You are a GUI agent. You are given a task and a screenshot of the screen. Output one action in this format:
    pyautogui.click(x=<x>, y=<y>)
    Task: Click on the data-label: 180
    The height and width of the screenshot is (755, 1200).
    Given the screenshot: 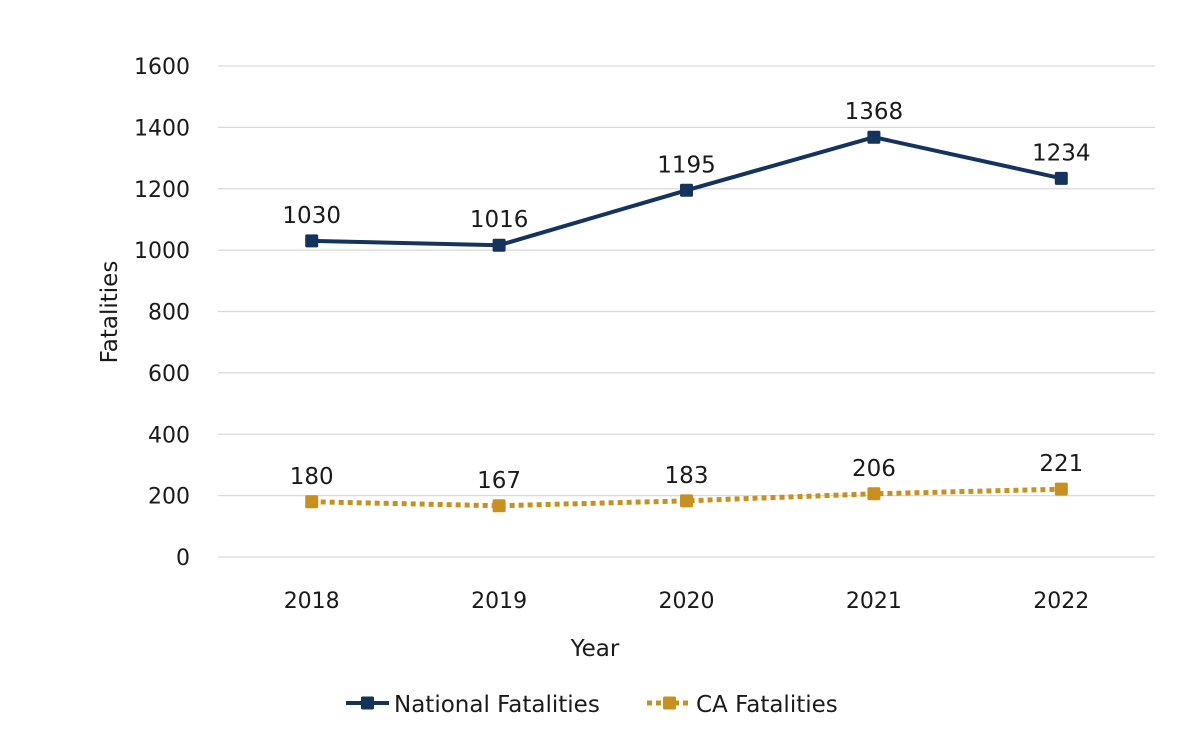 What is the action you would take?
    pyautogui.click(x=312, y=477)
    